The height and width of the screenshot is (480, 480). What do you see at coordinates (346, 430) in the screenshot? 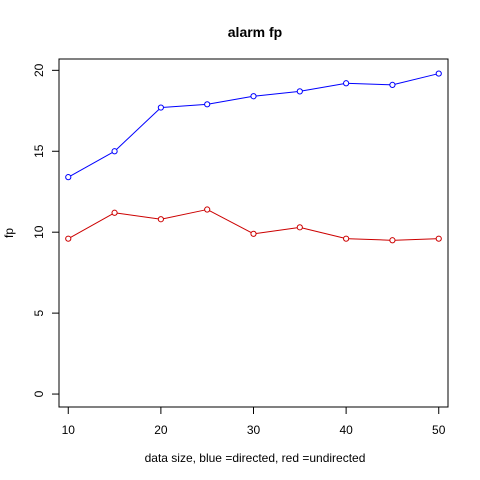
I see `x-tick-label: 40` at bounding box center [346, 430].